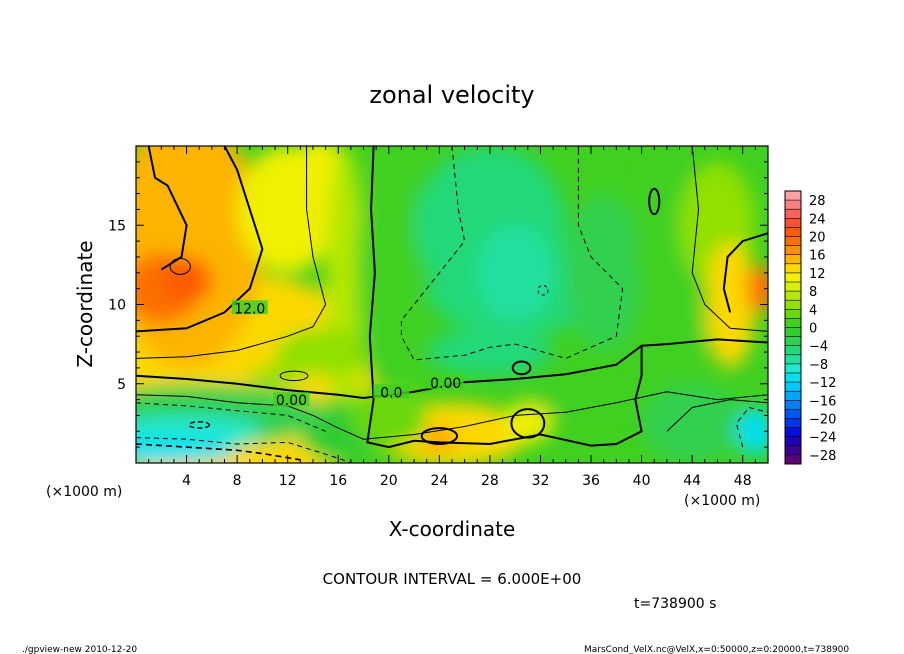 This screenshot has height=654, width=904. What do you see at coordinates (817, 274) in the screenshot?
I see `colorbar-label: 12` at bounding box center [817, 274].